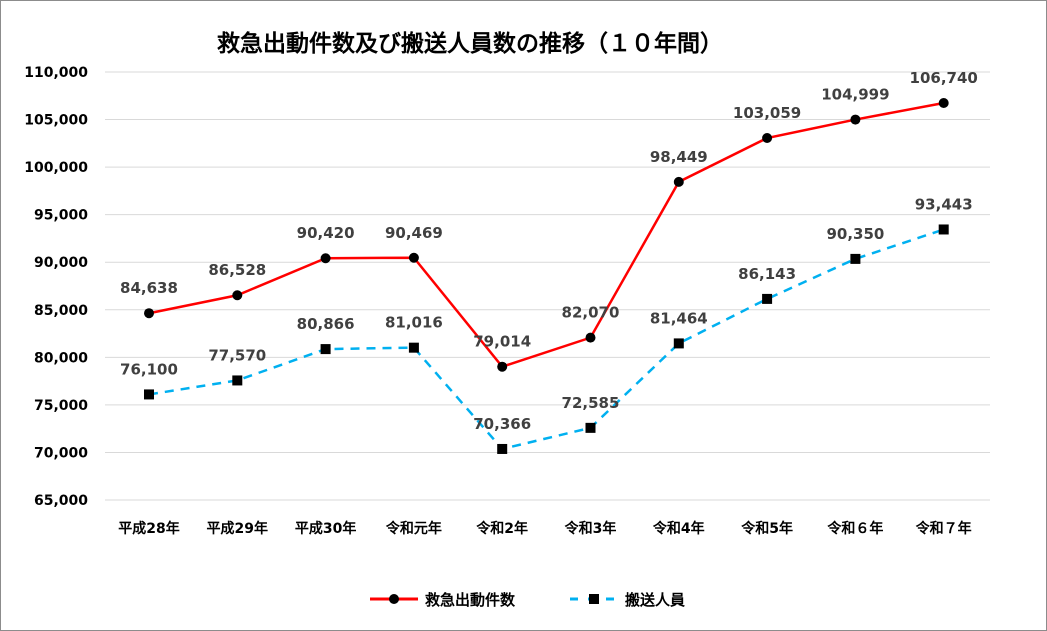 This screenshot has width=1047, height=631. I want to click on legend-label: 搬送人員, so click(655, 600).